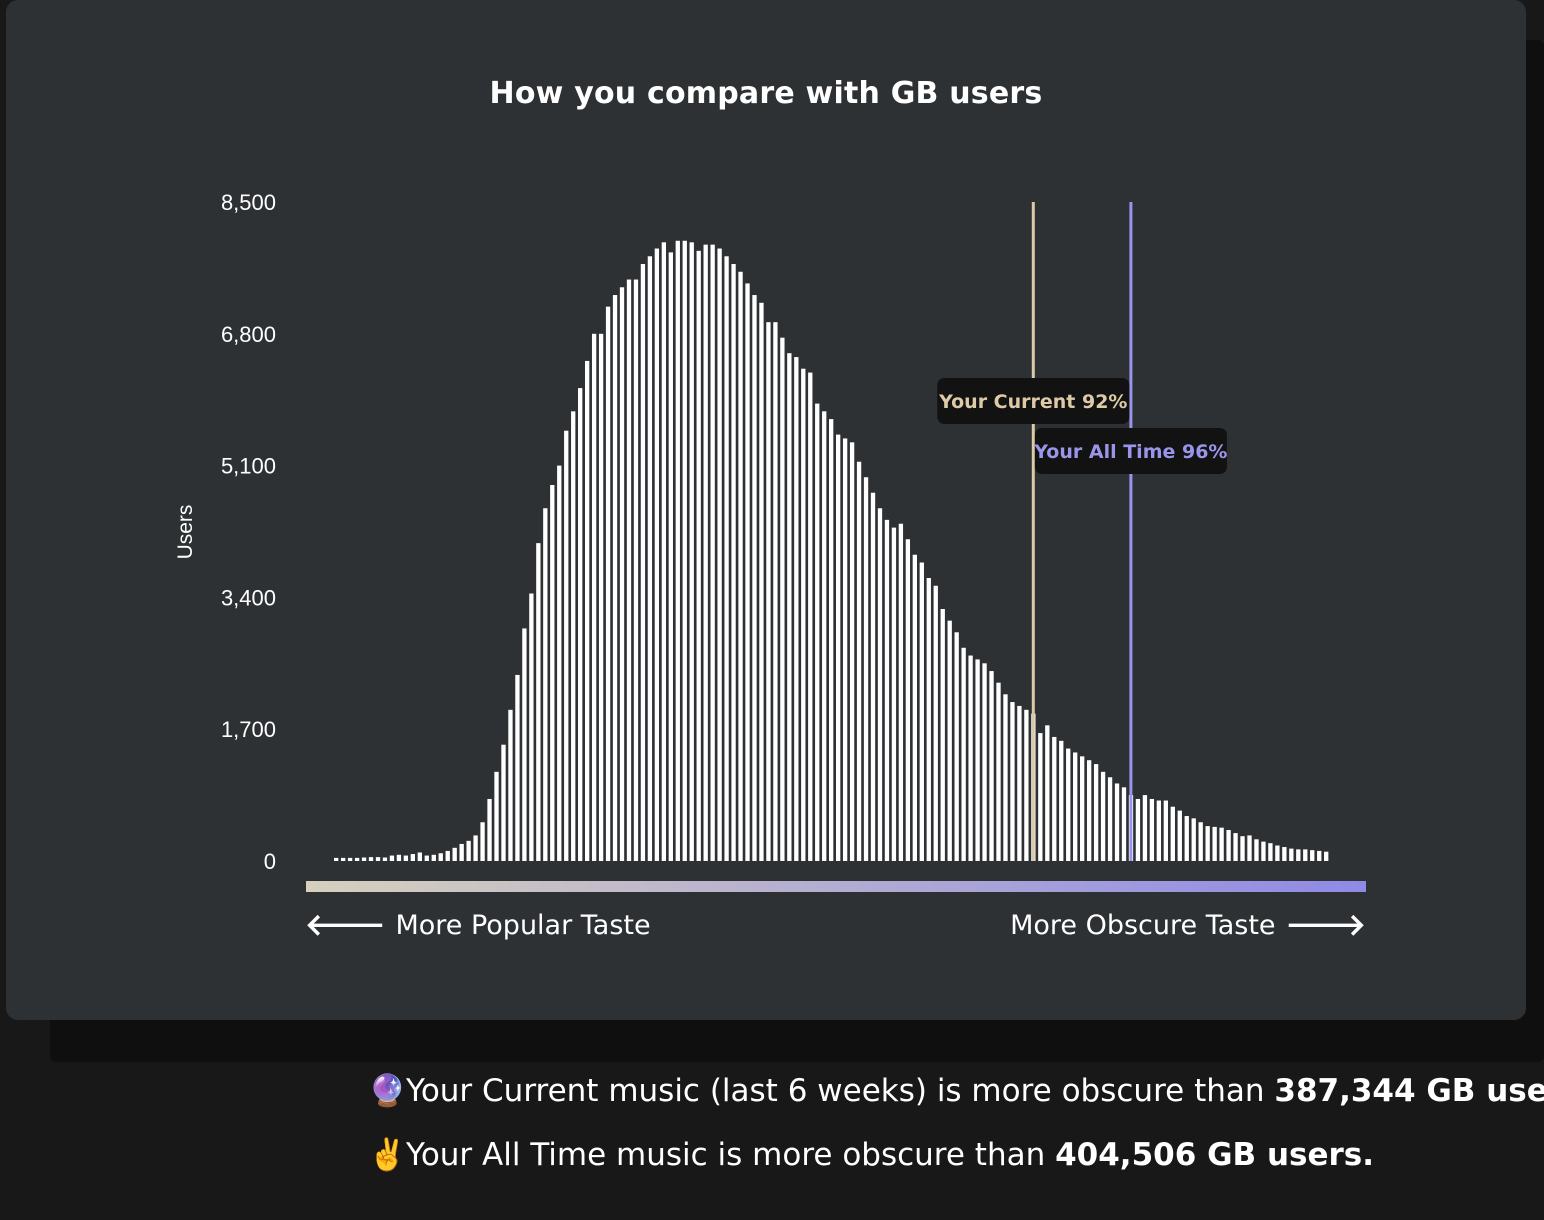 Image resolution: width=1544 pixels, height=1220 pixels. What do you see at coordinates (387, 1155) in the screenshot?
I see `peace-hand-icon: ✌️` at bounding box center [387, 1155].